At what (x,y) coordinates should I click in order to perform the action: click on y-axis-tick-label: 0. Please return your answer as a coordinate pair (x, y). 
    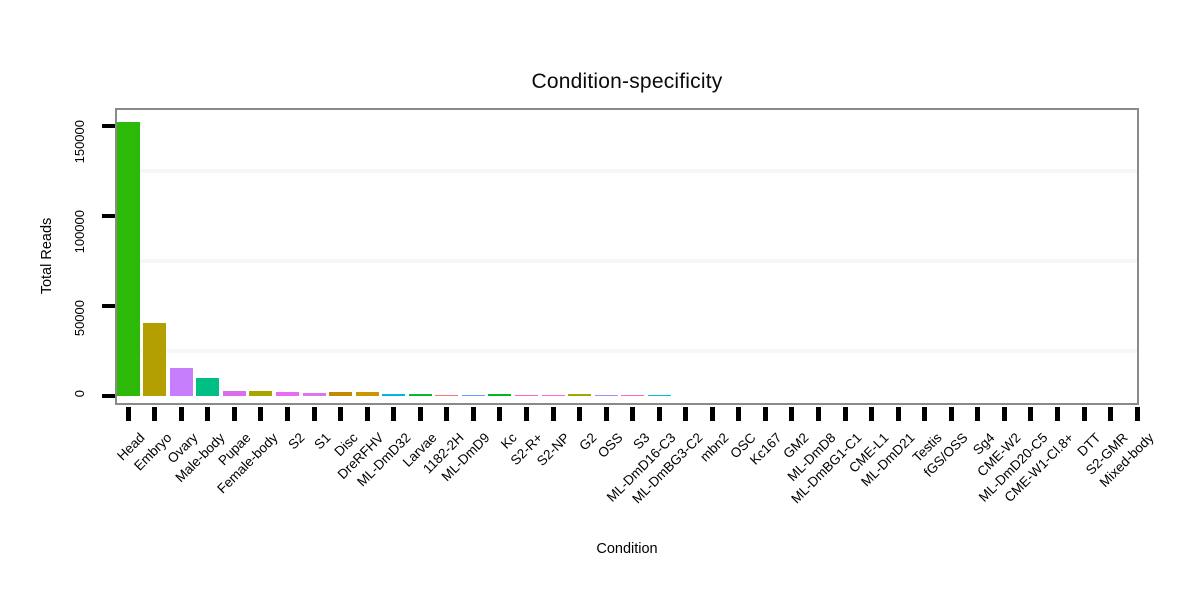
    Looking at the image, I should click on (79, 394).